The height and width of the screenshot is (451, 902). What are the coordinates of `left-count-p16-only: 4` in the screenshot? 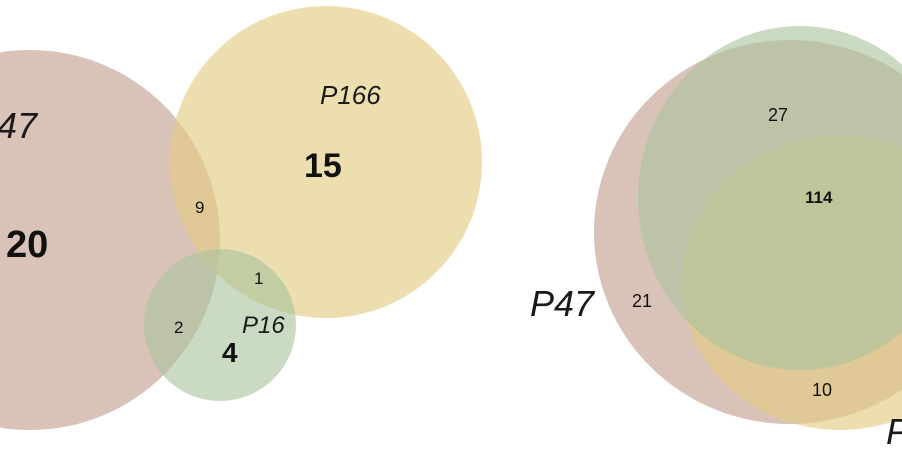 It's located at (230, 352).